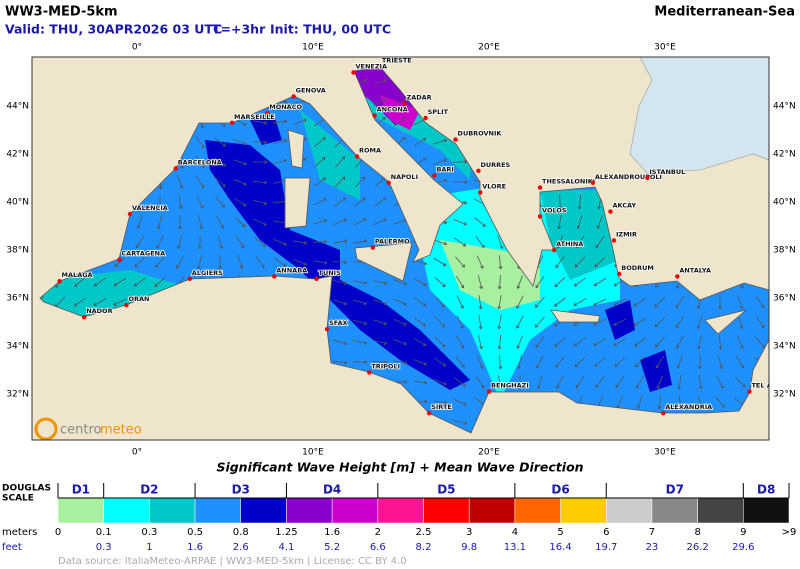  Describe the element at coordinates (724, 12) in the screenshot. I see `region: Mediterranean-Sea` at that location.